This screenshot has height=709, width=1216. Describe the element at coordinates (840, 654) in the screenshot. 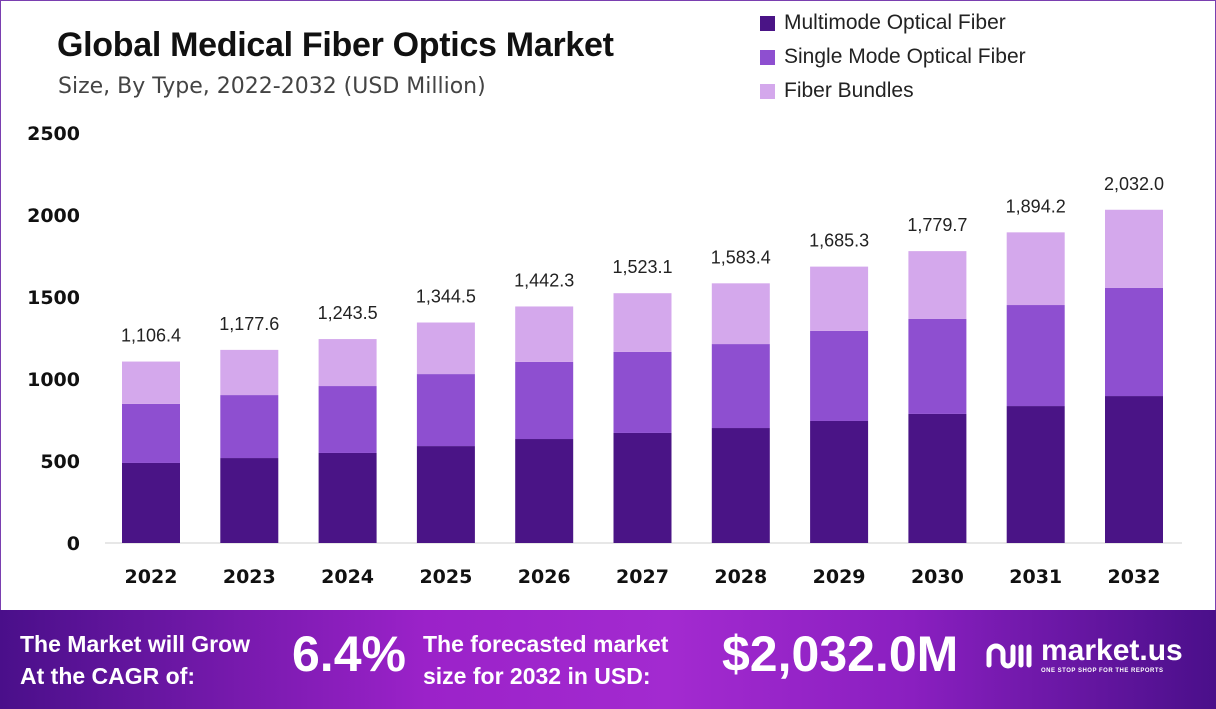

I see `forecast-value: $2,032.0M` at that location.